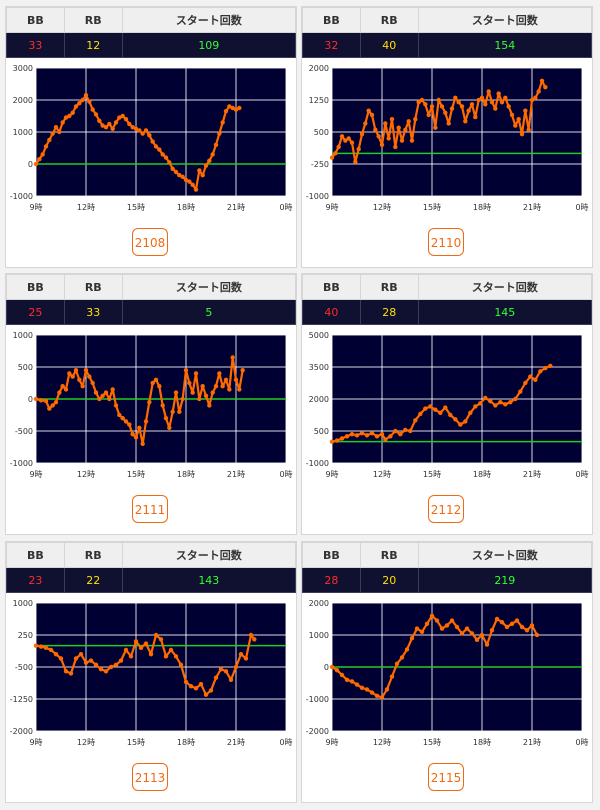 The image size is (600, 810). Describe the element at coordinates (331, 312) in the screenshot. I see `bb-count: 40` at that location.